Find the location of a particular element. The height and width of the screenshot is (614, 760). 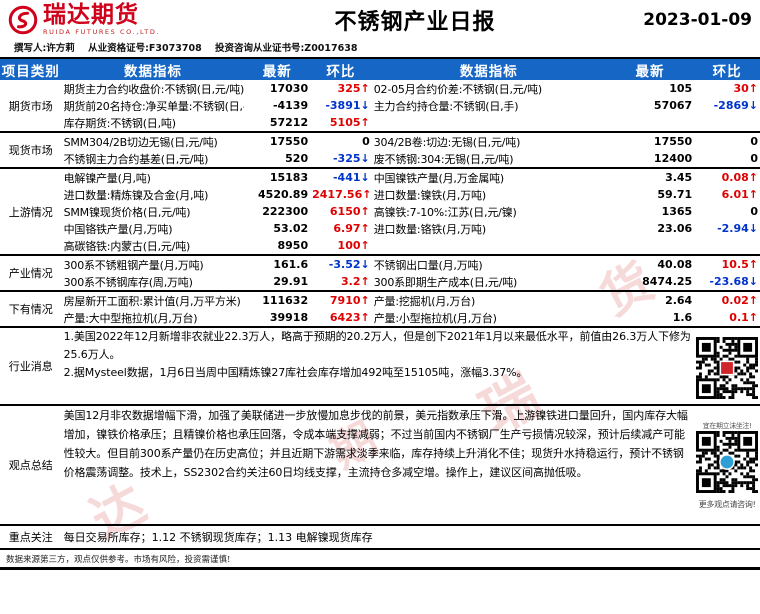

news-qr-code is located at coordinates (727, 369).